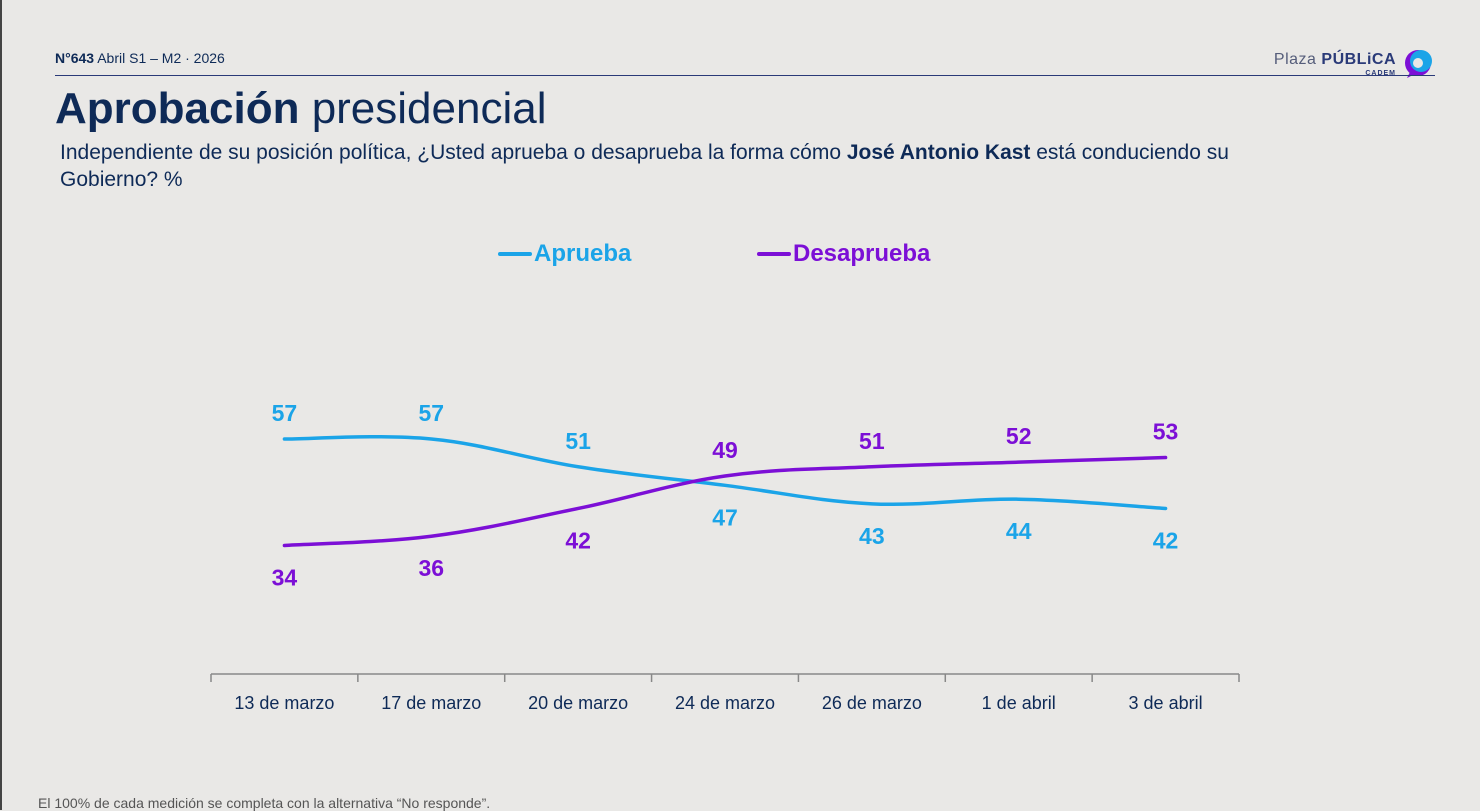 The image size is (1480, 811). What do you see at coordinates (872, 536) in the screenshot?
I see `data-label-aprueba: 43` at bounding box center [872, 536].